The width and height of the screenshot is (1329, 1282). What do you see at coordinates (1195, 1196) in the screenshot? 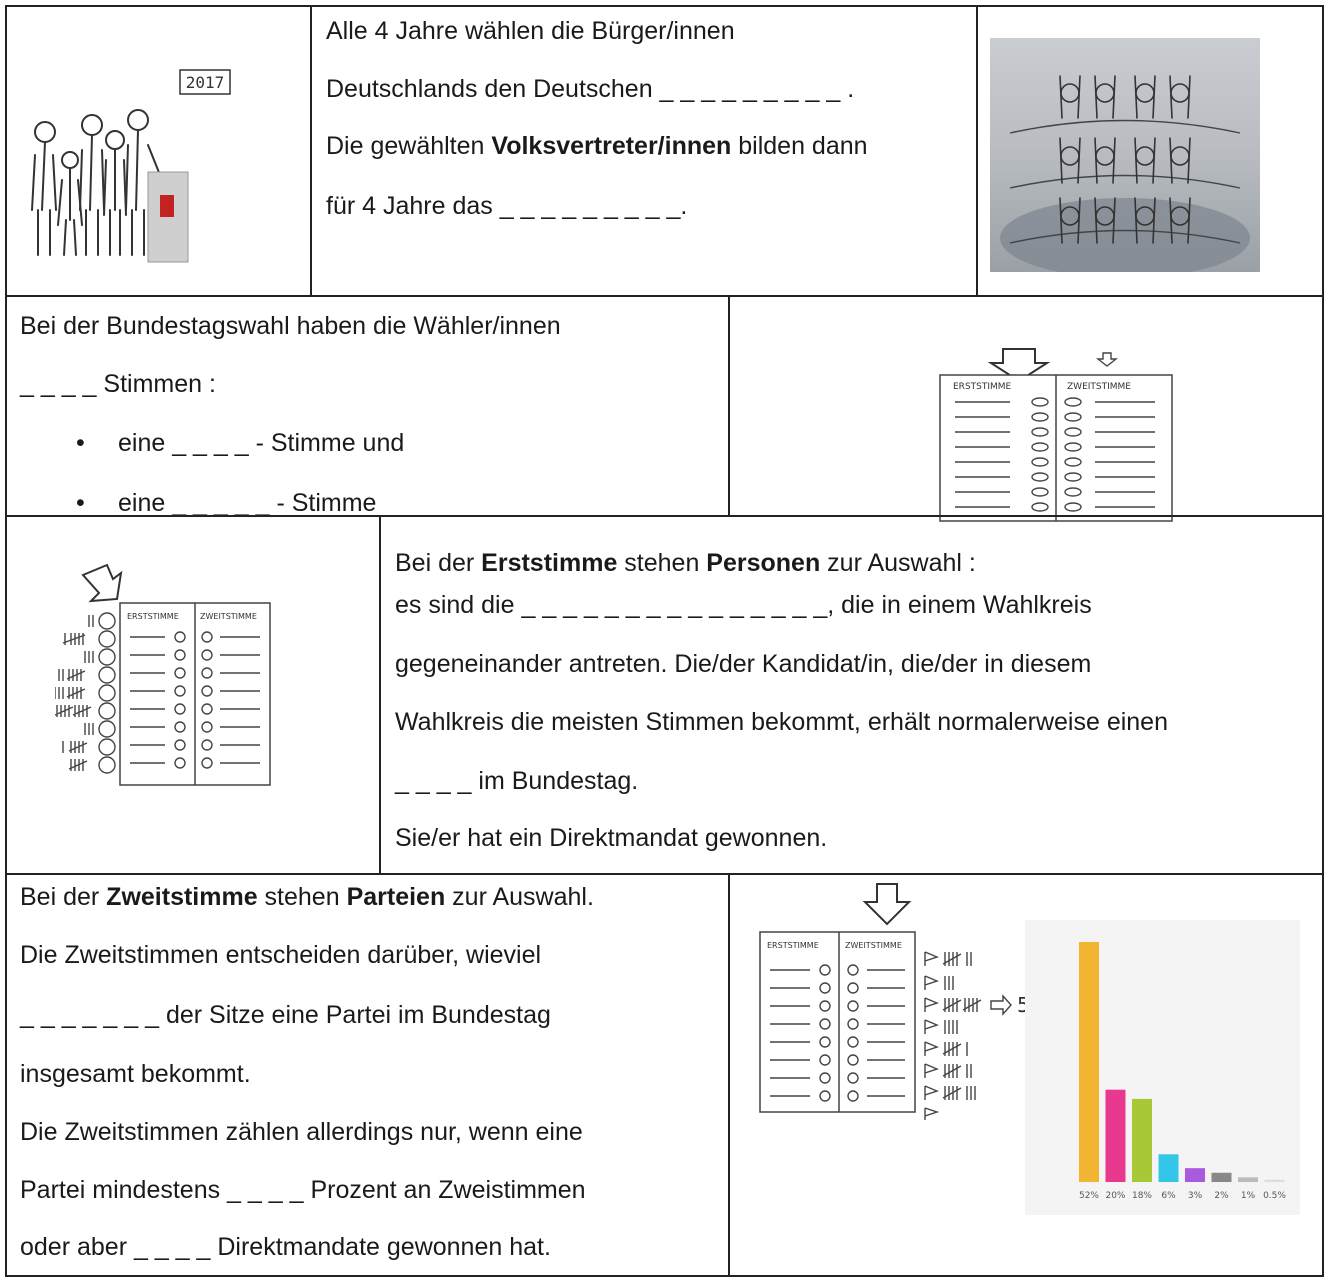
I see `bar-label-4: 3%` at bounding box center [1195, 1196].